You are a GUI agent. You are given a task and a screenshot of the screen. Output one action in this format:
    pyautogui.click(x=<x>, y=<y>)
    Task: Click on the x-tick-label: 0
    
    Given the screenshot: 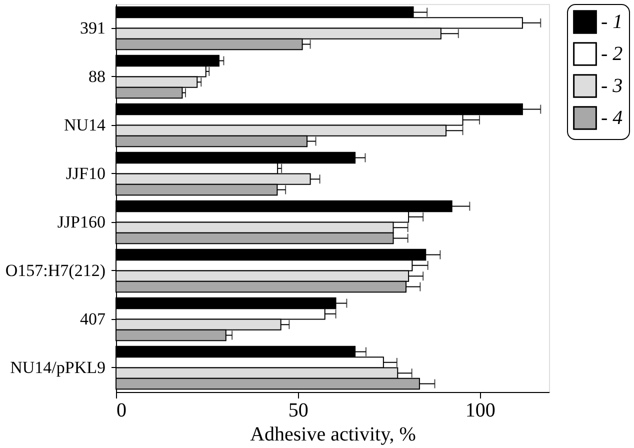 What is the action you would take?
    pyautogui.click(x=121, y=411)
    